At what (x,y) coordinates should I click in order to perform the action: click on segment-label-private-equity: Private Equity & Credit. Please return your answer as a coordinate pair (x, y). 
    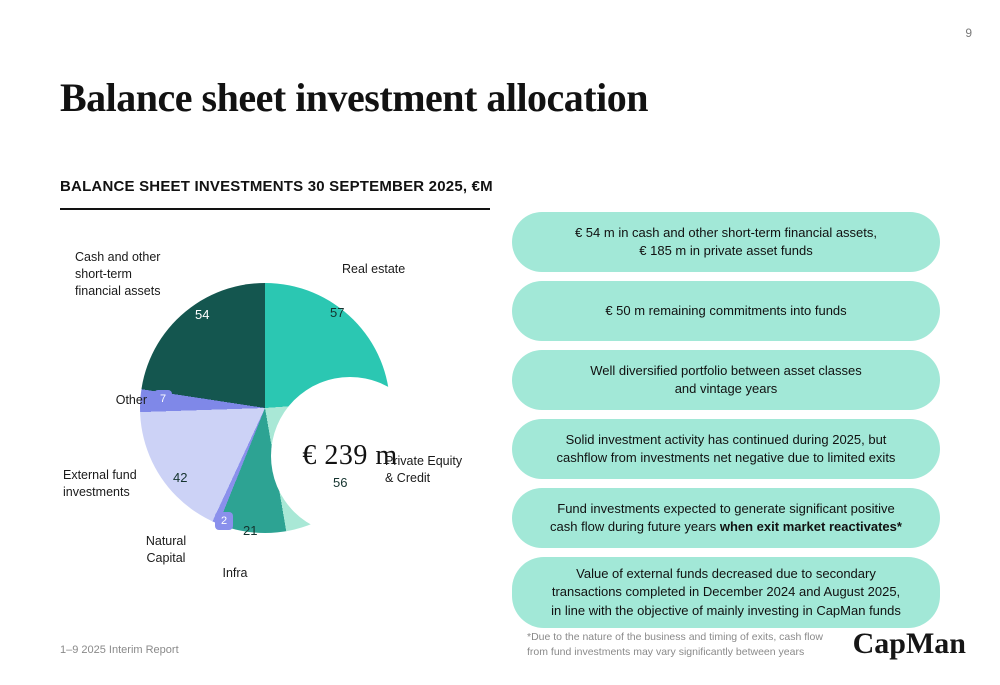
    Looking at the image, I should click on (424, 469).